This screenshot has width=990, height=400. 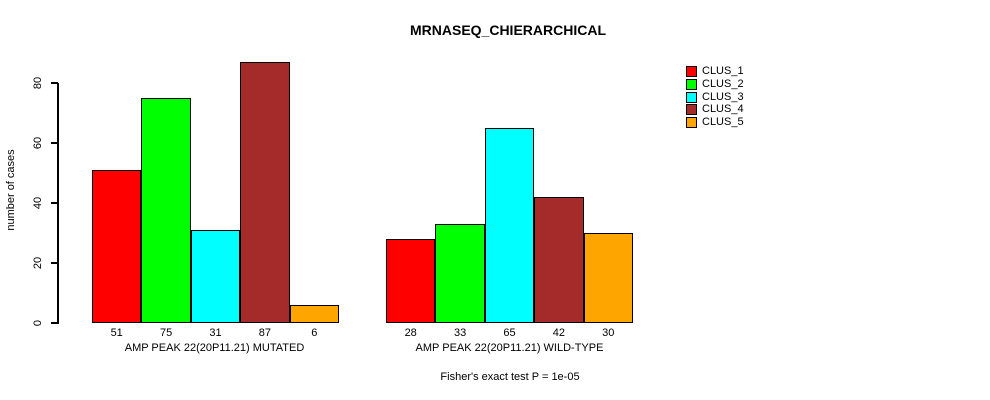 I want to click on bar-value-label: 33, so click(x=460, y=333).